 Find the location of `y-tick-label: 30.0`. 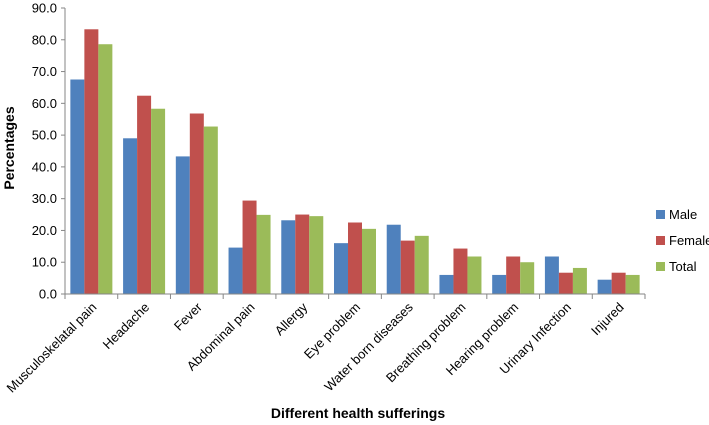

y-tick-label: 30.0 is located at coordinates (44, 198).